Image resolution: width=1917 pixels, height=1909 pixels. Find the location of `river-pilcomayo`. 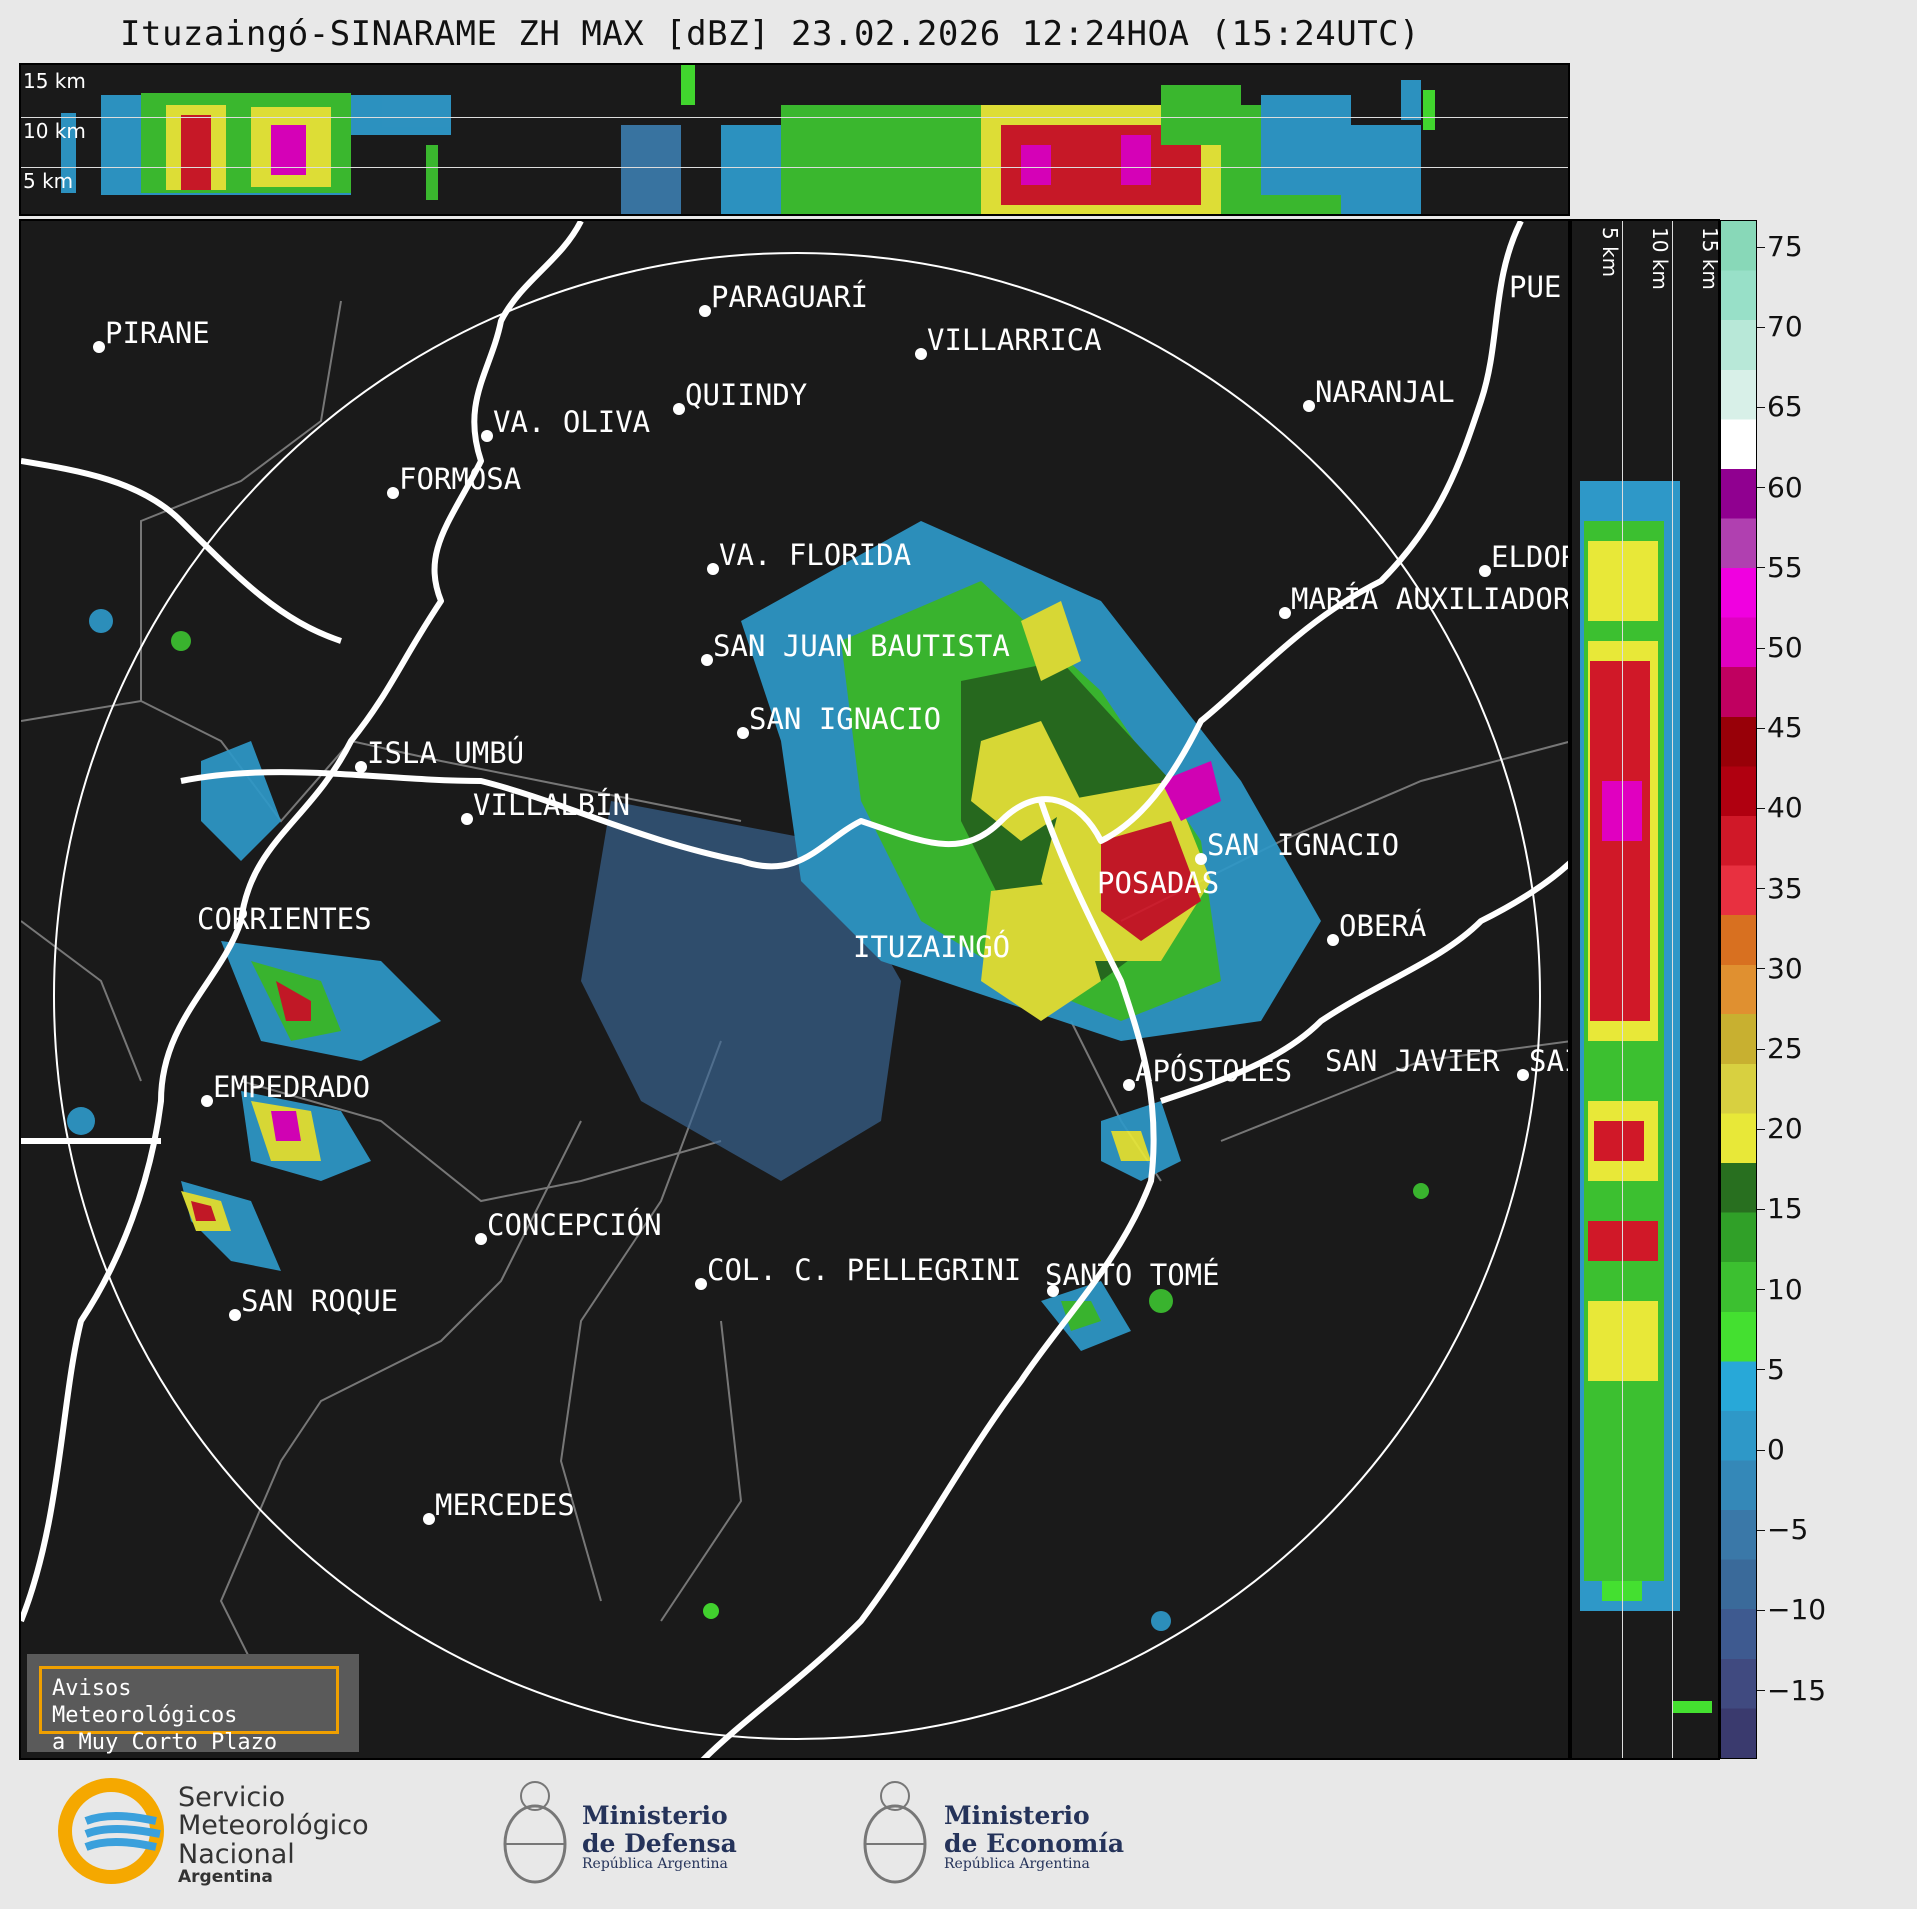

river-pilcomayo is located at coordinates (181, 551).